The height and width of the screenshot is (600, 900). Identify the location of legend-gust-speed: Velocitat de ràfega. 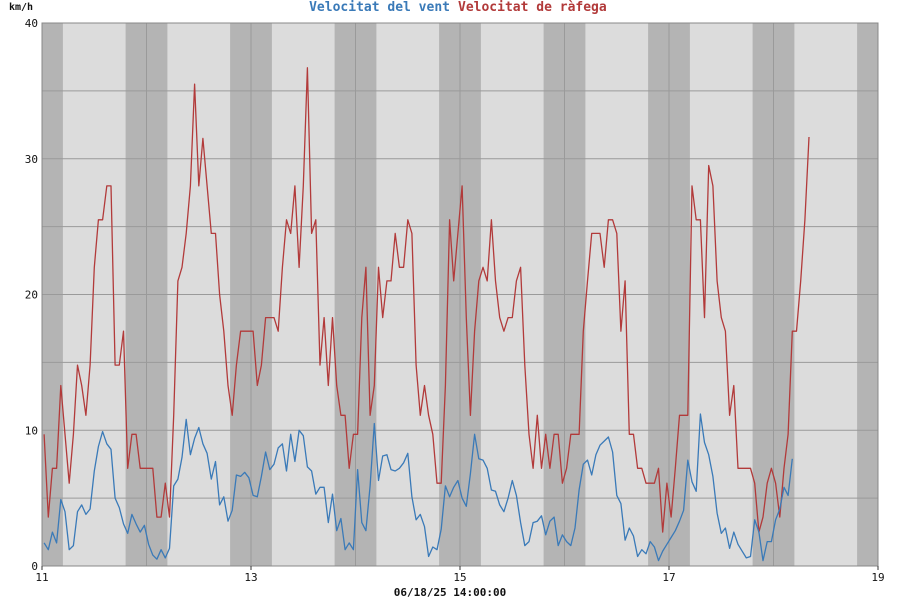
(532, 7).